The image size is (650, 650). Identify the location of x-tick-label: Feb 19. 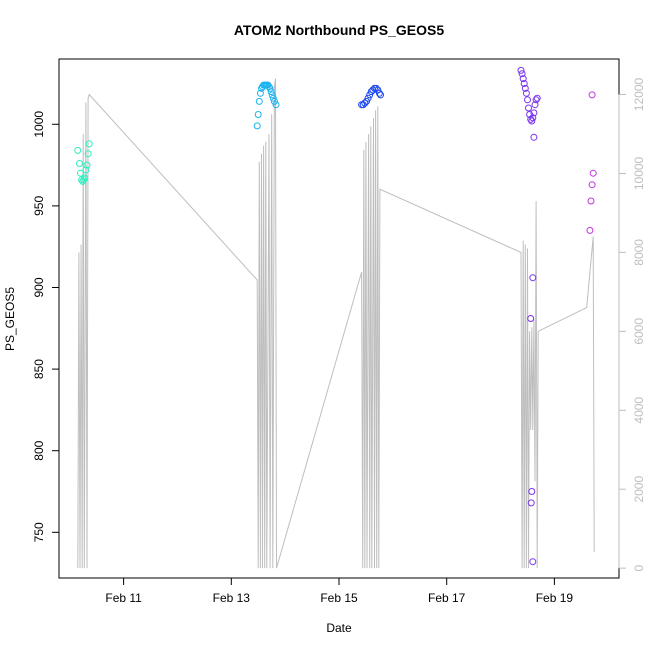
(555, 598).